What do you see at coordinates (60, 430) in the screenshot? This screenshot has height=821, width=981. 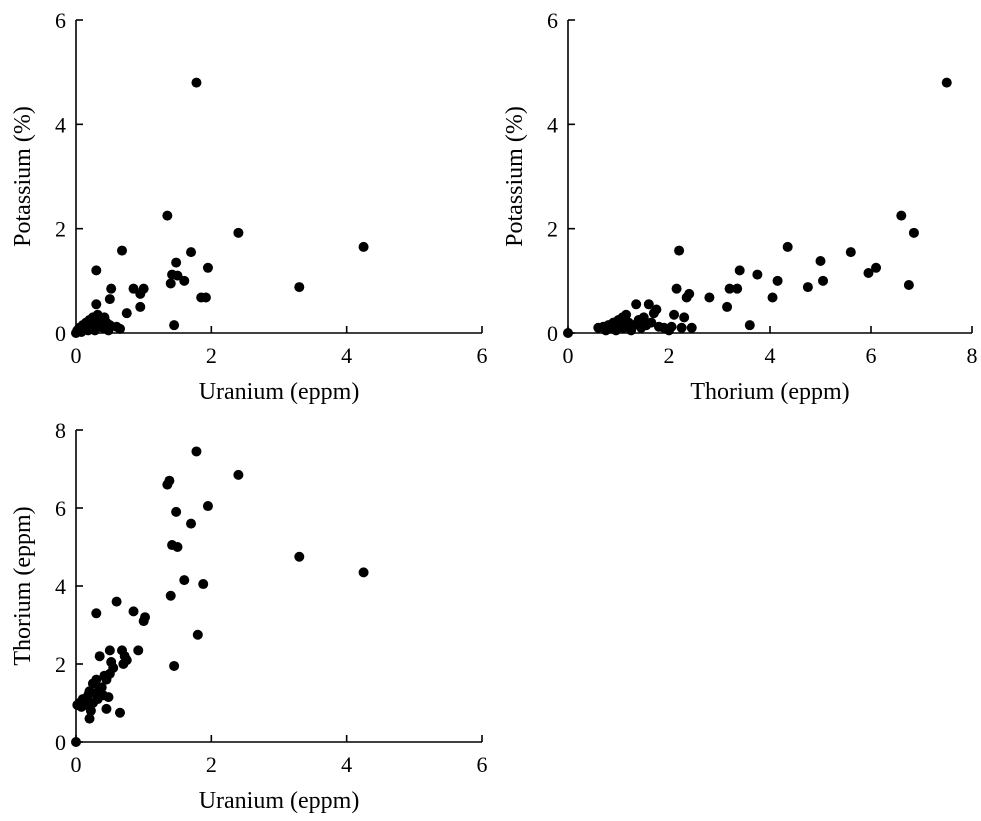 I see `y-tick-label: 8` at bounding box center [60, 430].